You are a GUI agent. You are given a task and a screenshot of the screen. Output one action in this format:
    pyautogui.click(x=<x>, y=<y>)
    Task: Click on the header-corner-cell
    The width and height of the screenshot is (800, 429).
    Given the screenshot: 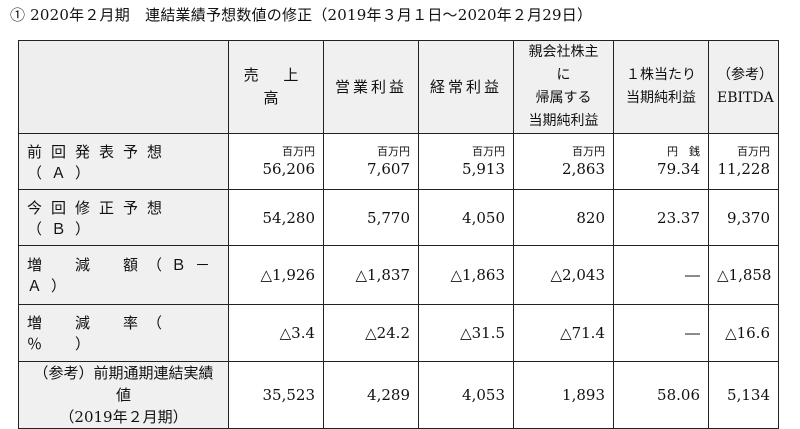 What is the action you would take?
    pyautogui.click(x=123, y=87)
    